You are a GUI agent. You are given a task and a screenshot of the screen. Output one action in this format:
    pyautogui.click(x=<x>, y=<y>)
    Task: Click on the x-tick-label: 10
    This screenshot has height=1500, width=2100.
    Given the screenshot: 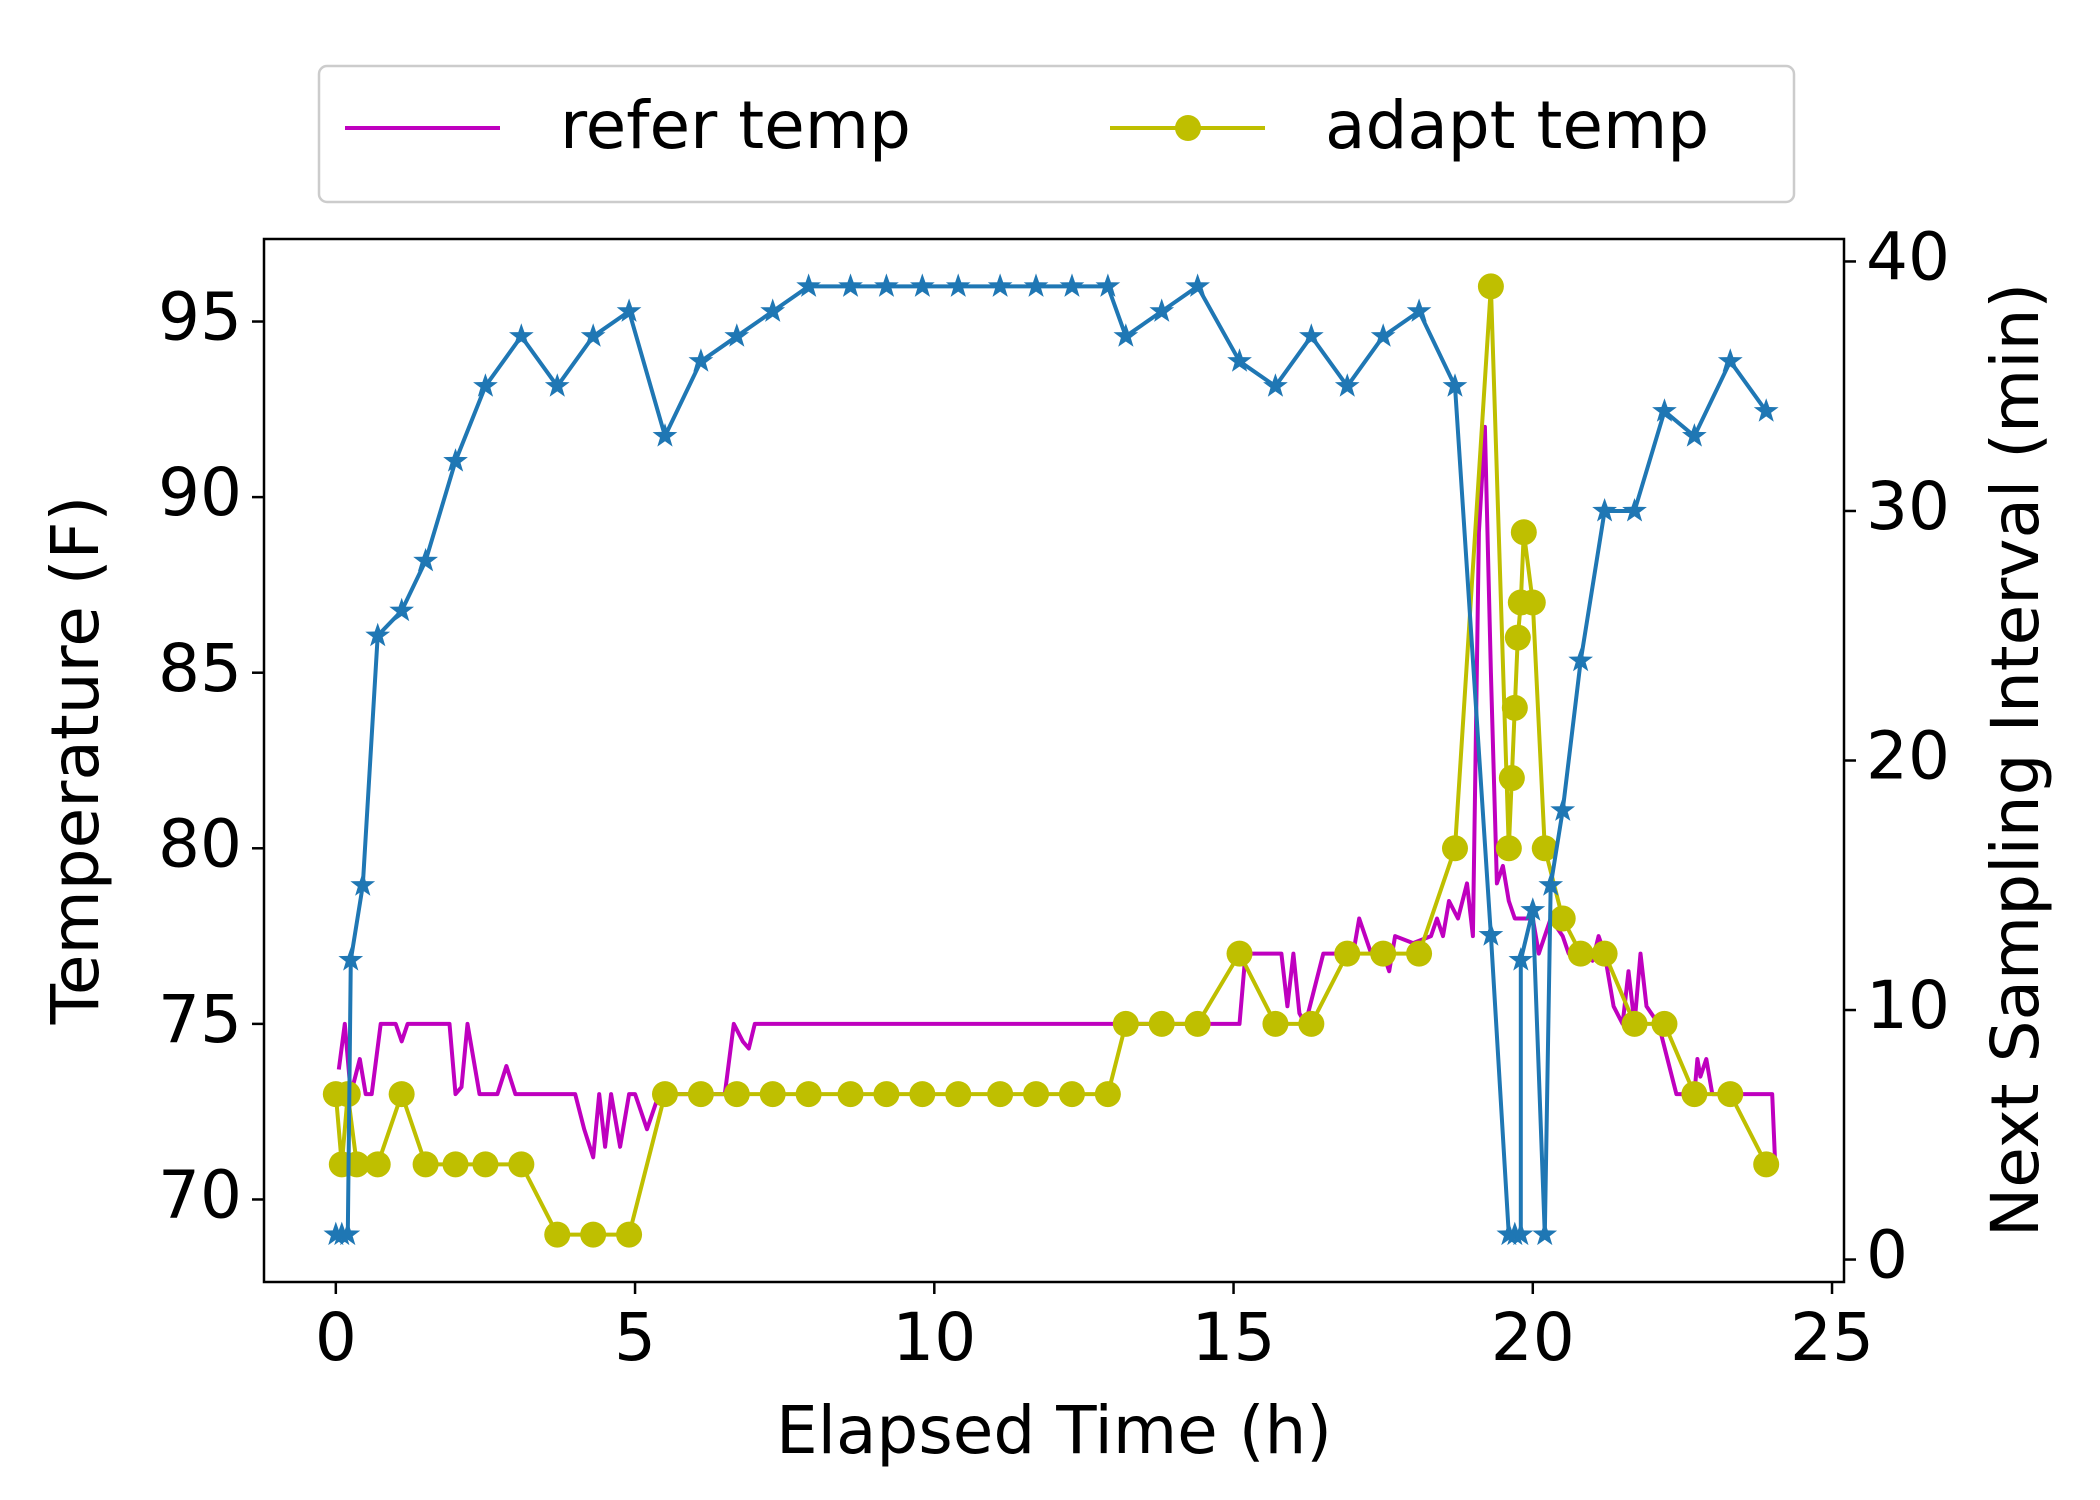 What is the action you would take?
    pyautogui.click(x=934, y=1337)
    